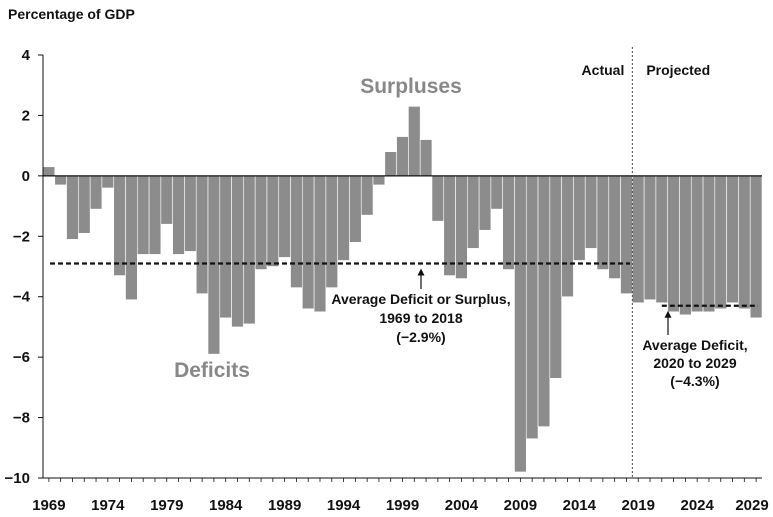 This screenshot has width=773, height=517. Describe the element at coordinates (744, 242) in the screenshot. I see `bar-2028` at that location.